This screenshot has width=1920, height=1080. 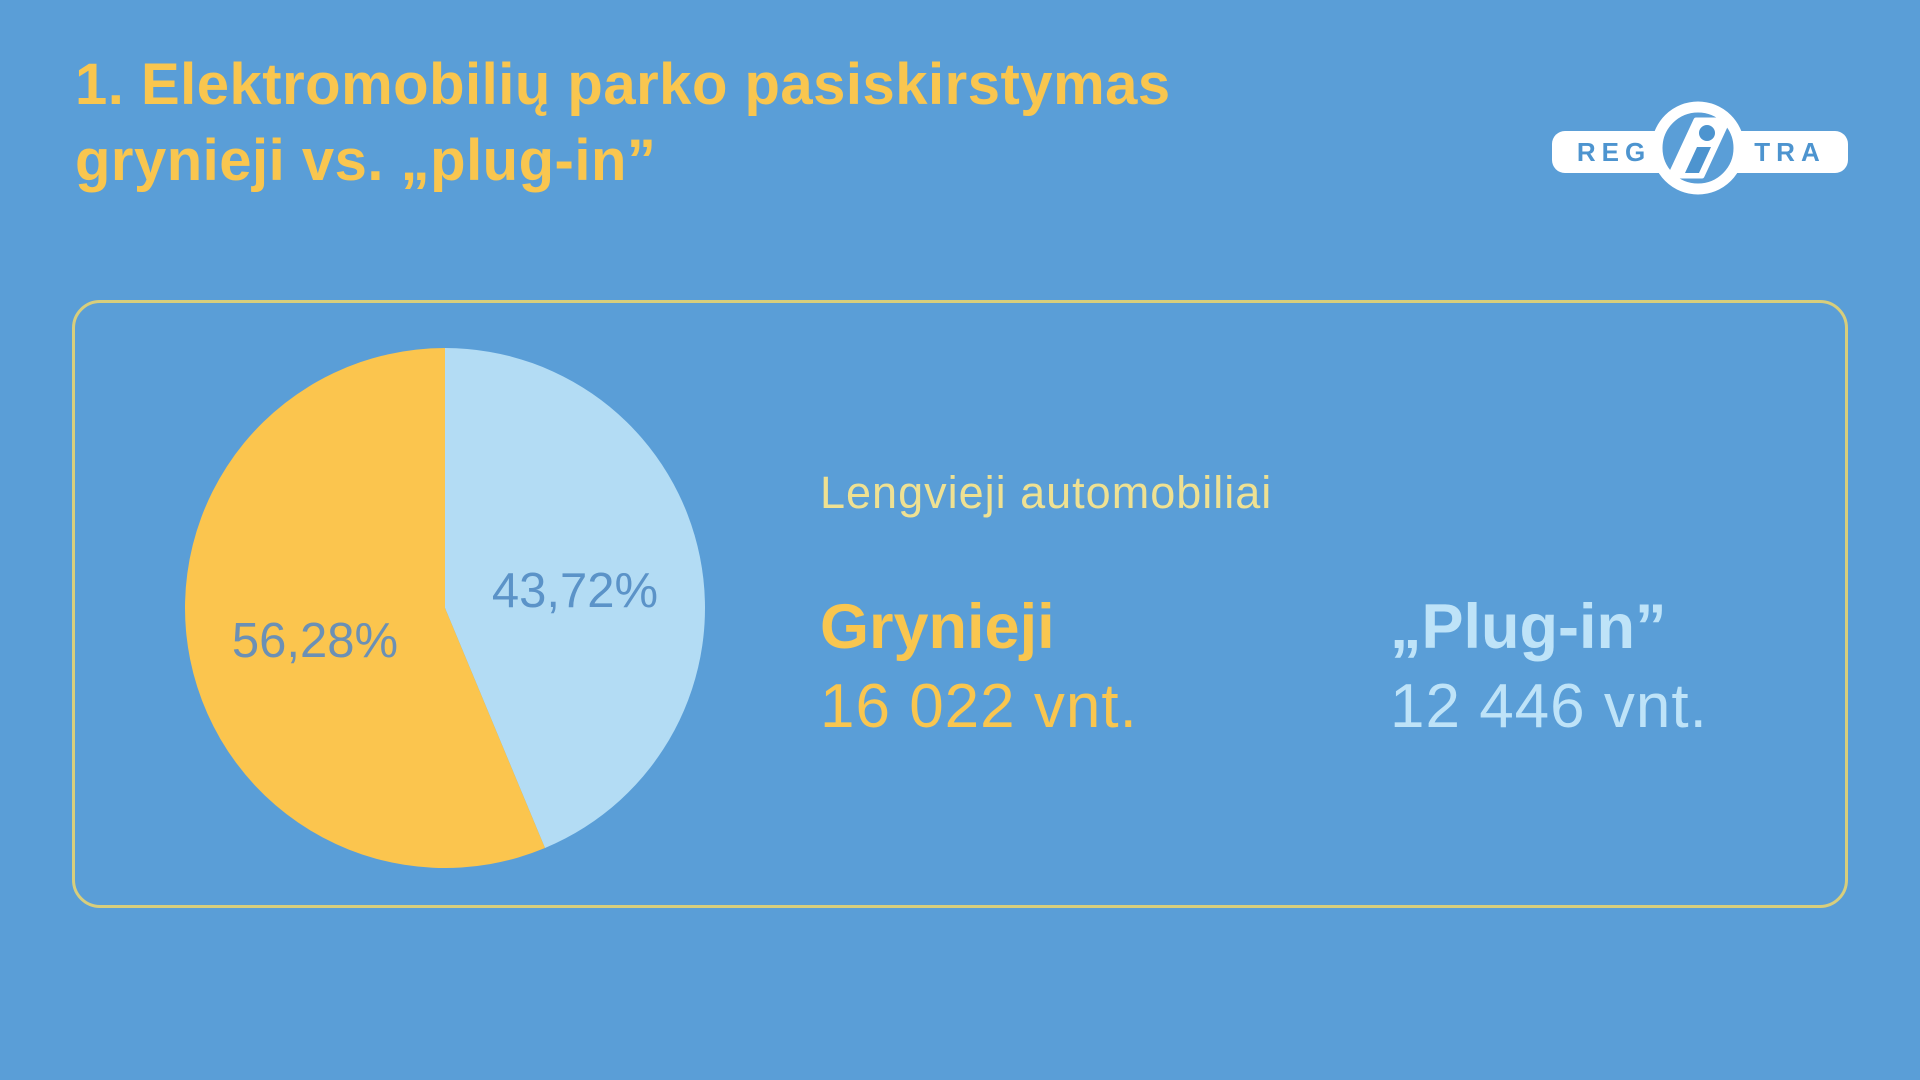 I want to click on stat-plugin-value: 12 446 vnt., so click(x=1549, y=706).